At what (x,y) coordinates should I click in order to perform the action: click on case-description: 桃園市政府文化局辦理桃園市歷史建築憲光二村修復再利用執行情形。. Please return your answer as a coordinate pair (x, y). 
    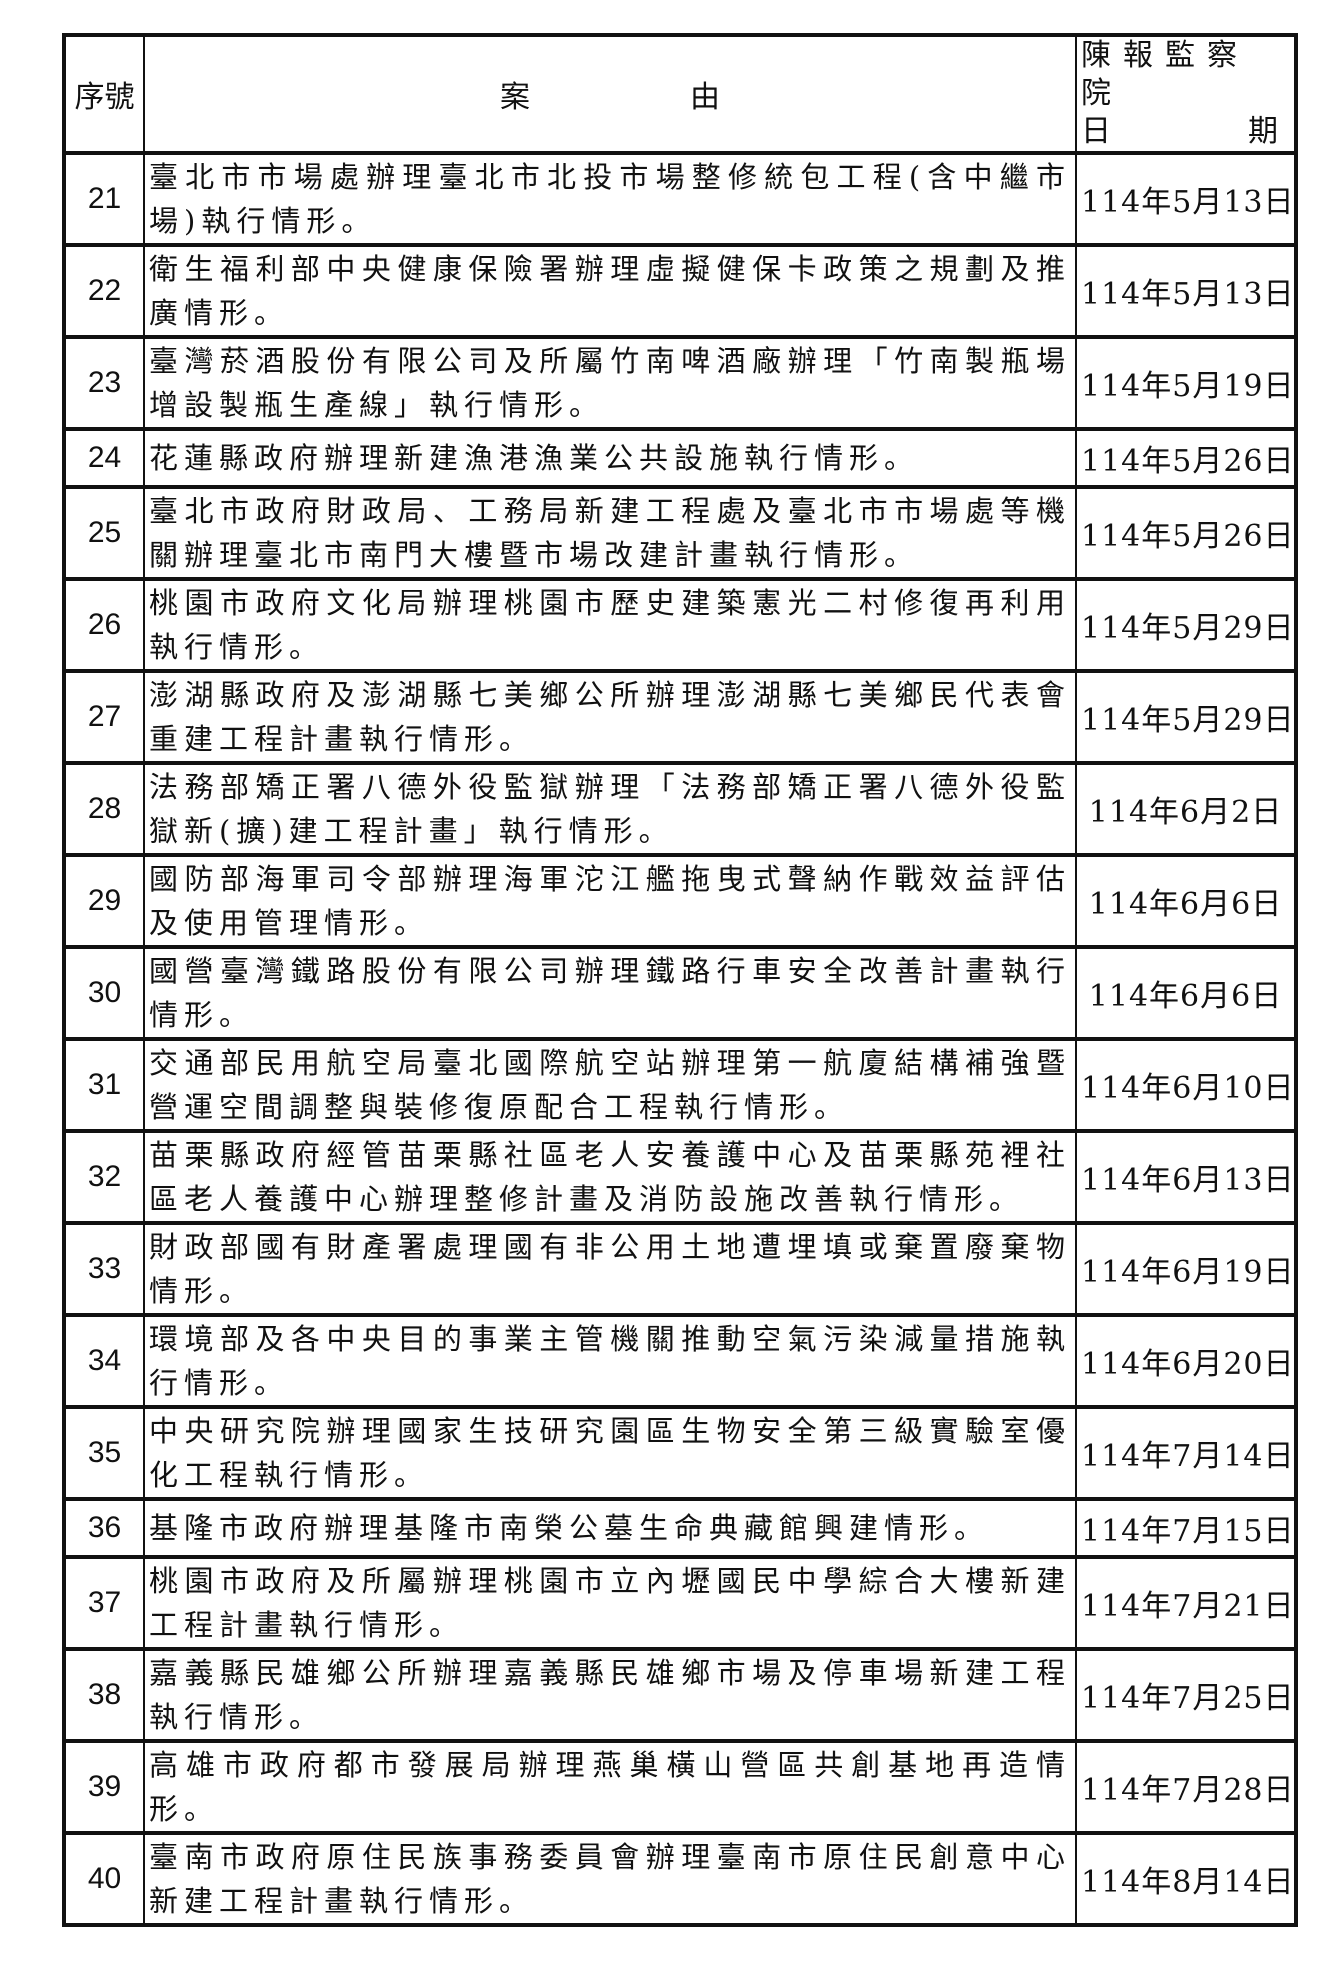
    Looking at the image, I should click on (610, 624).